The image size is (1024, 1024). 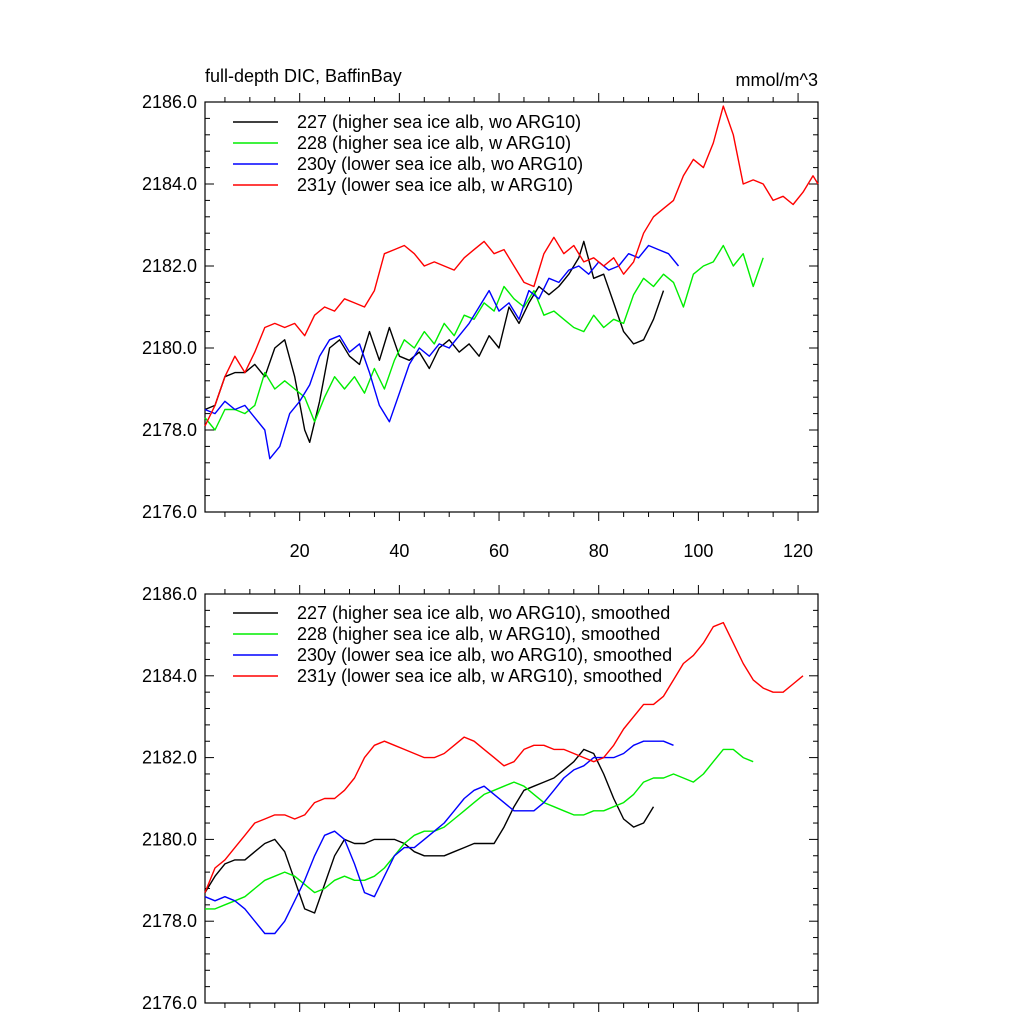 What do you see at coordinates (399, 551) in the screenshot?
I see `x-tick-label: 40` at bounding box center [399, 551].